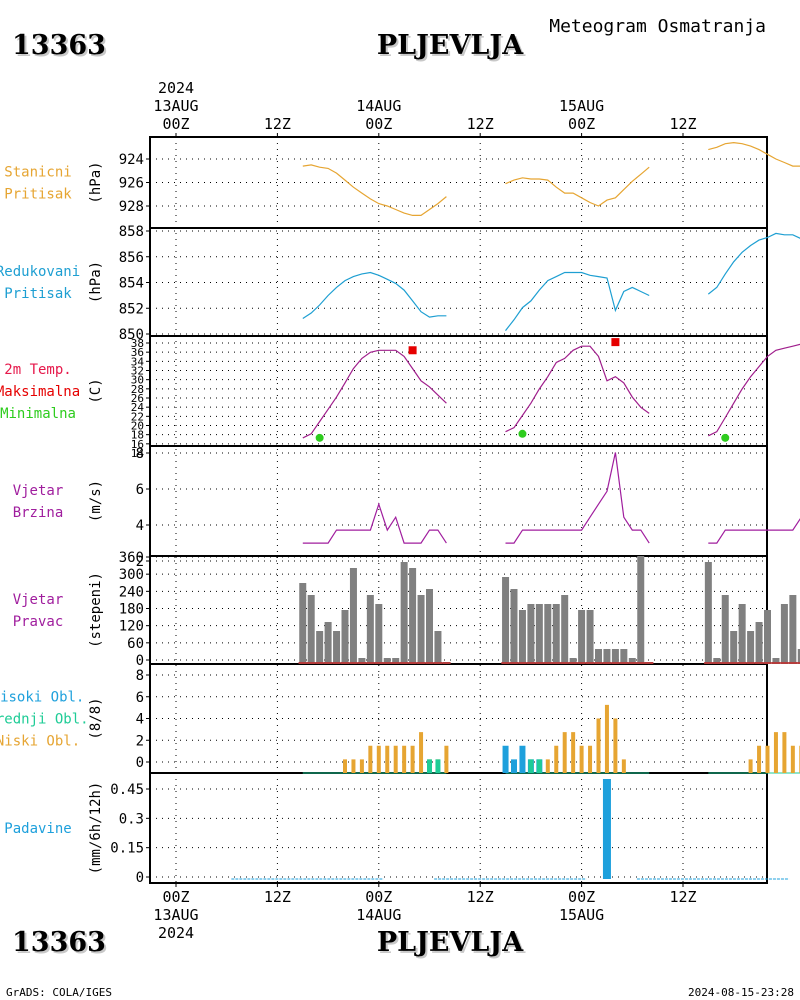  I want to click on y-tick-label-temperature: 24, so click(138, 407).